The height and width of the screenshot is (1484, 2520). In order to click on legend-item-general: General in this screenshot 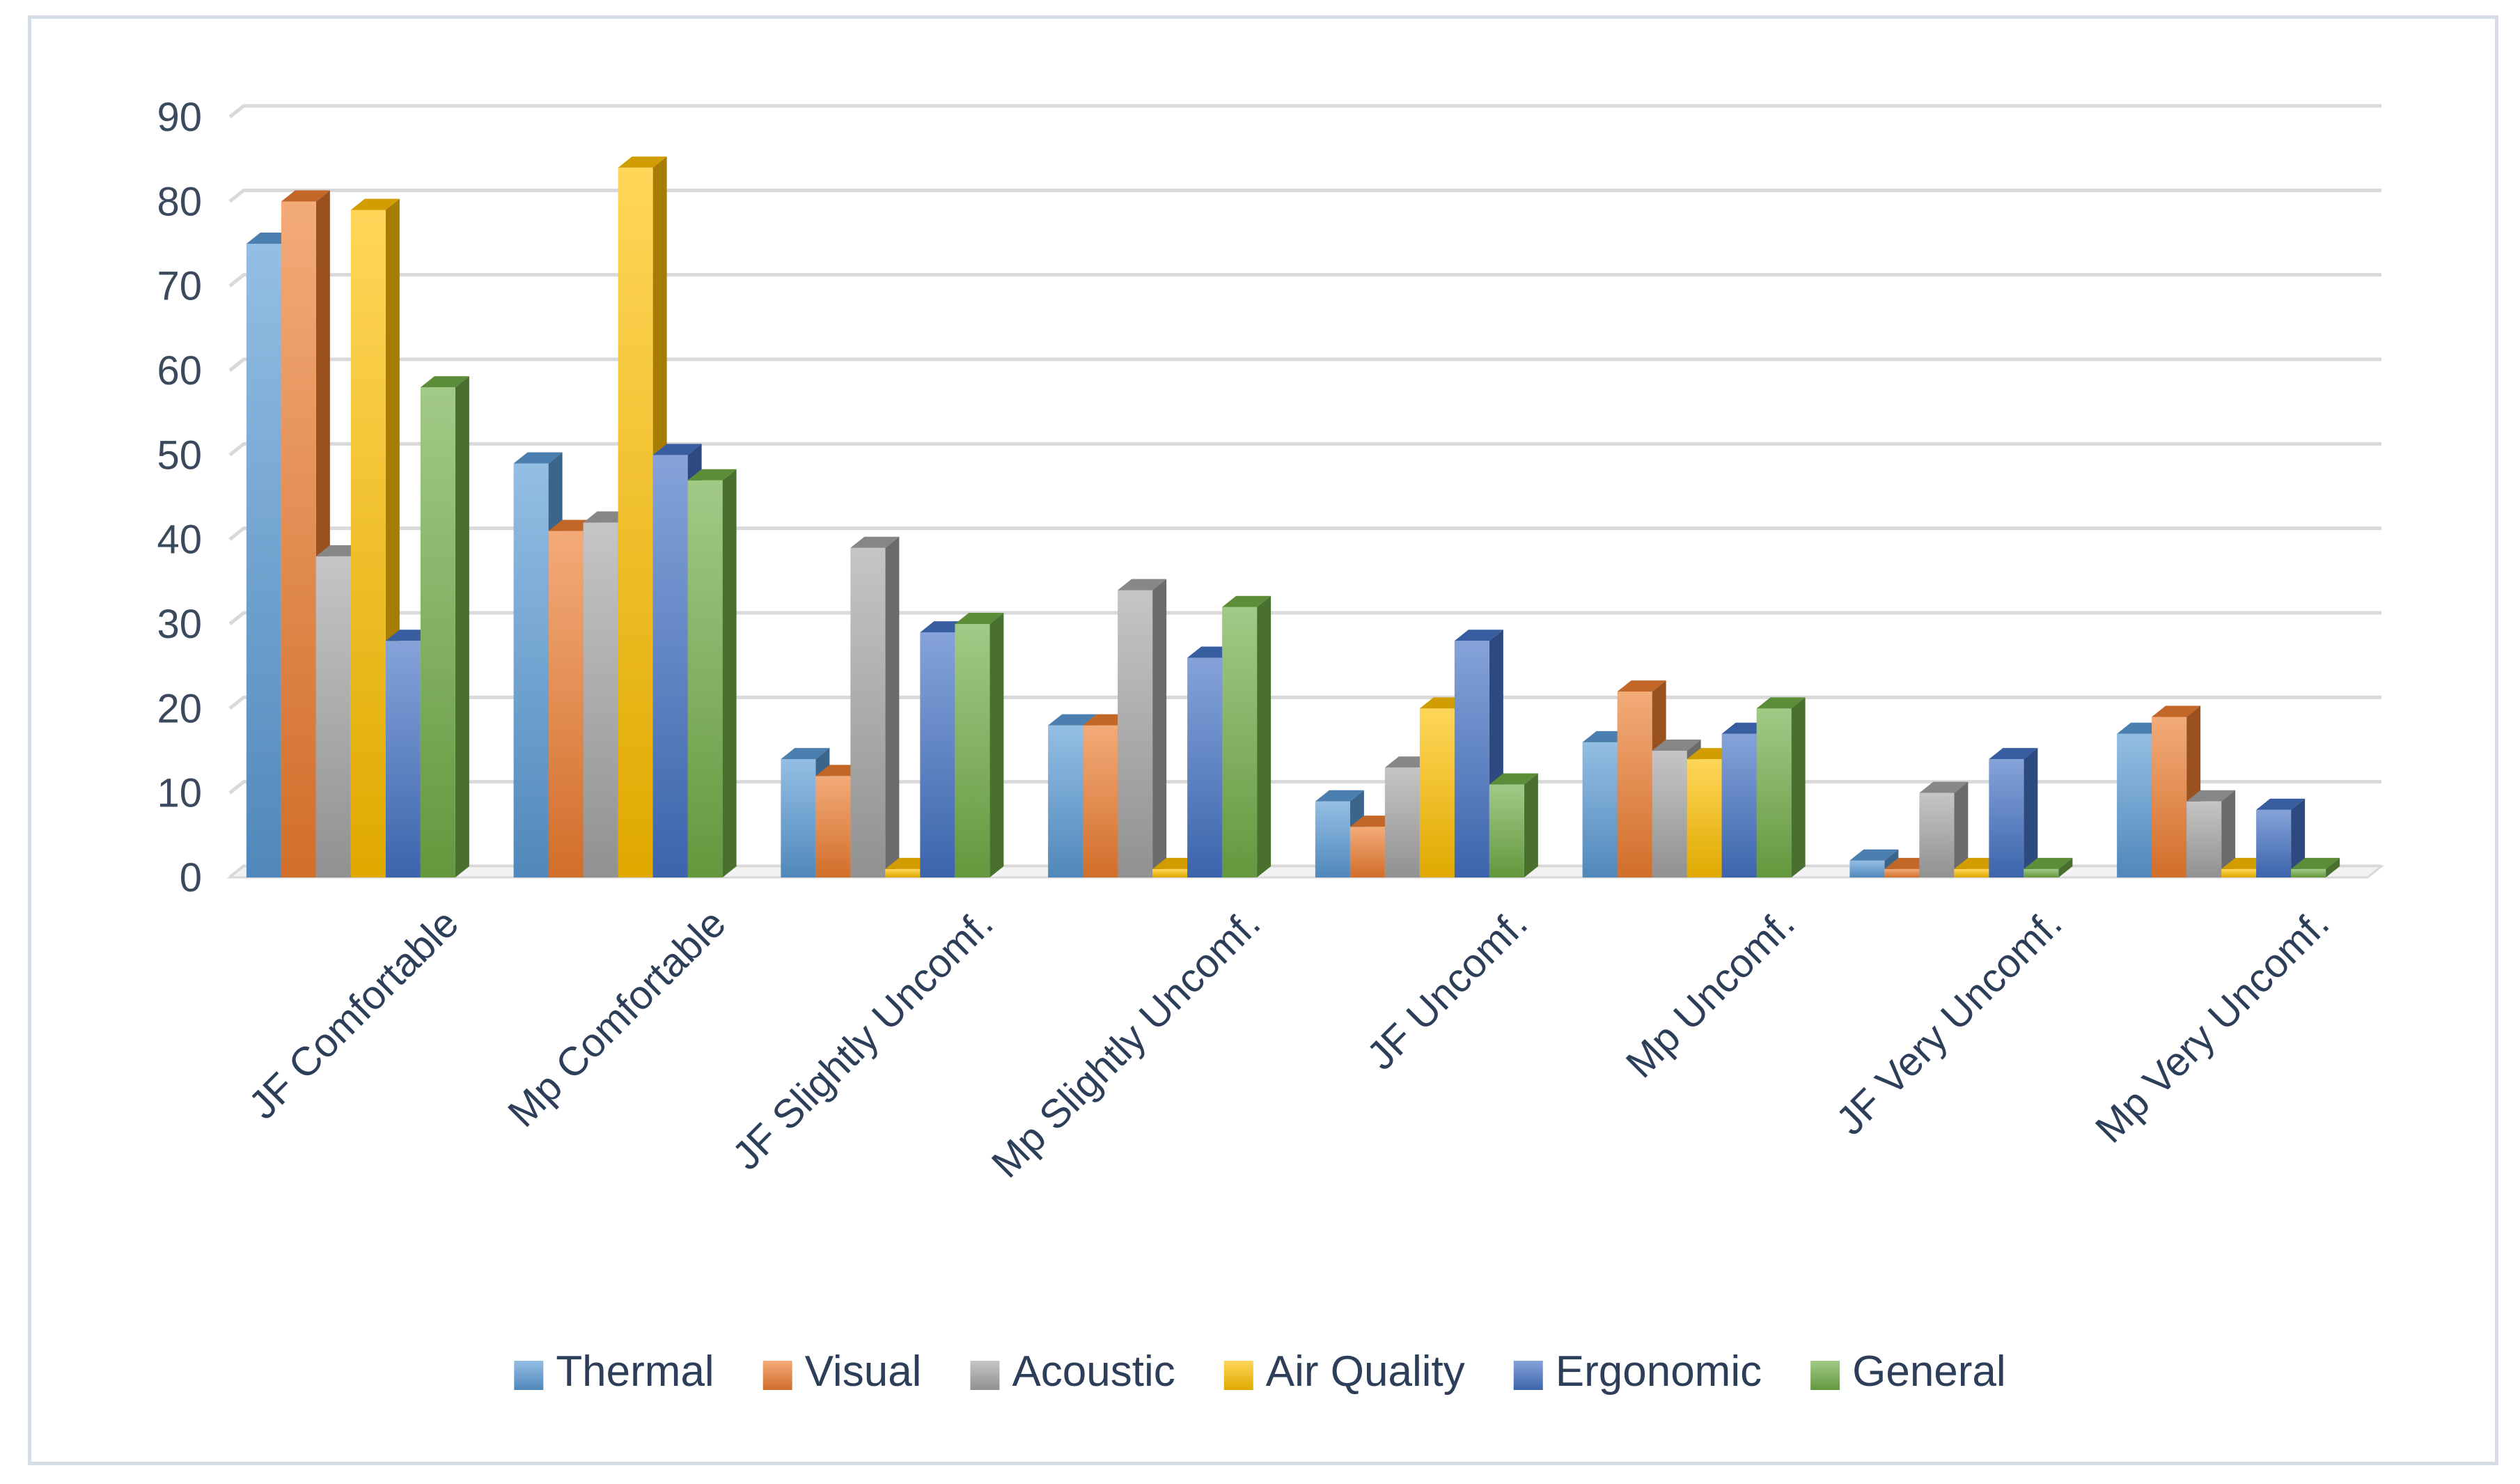, I will do `click(1908, 1372)`.